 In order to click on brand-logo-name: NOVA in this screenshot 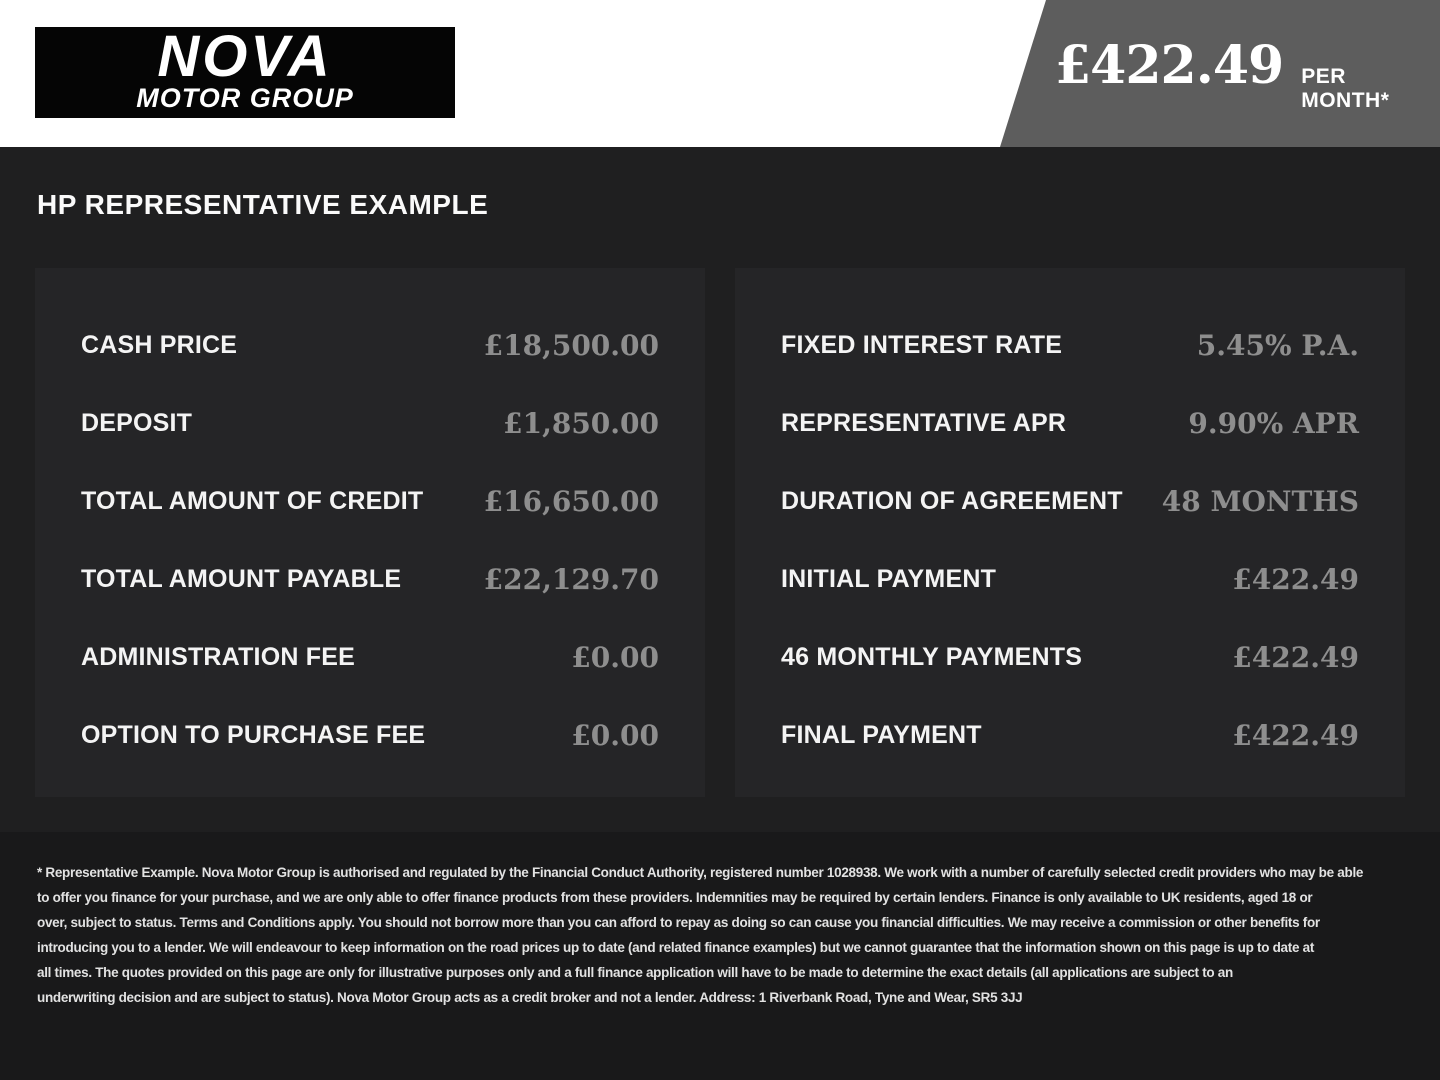, I will do `click(245, 56)`.